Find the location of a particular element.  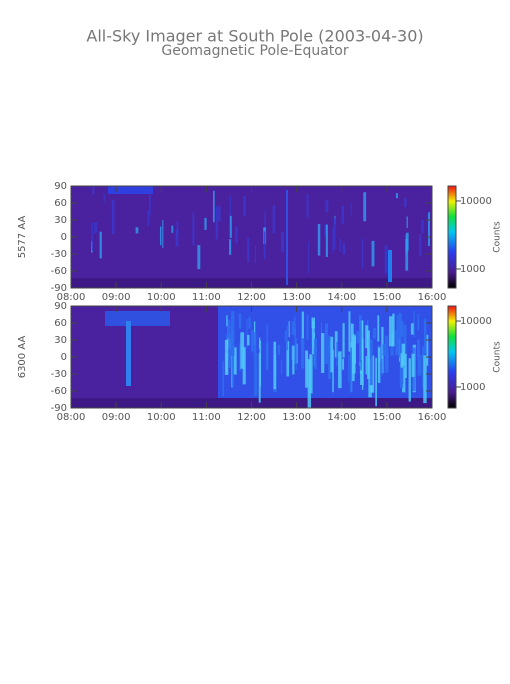

x-tick-label: 15:00 is located at coordinates (386, 297).